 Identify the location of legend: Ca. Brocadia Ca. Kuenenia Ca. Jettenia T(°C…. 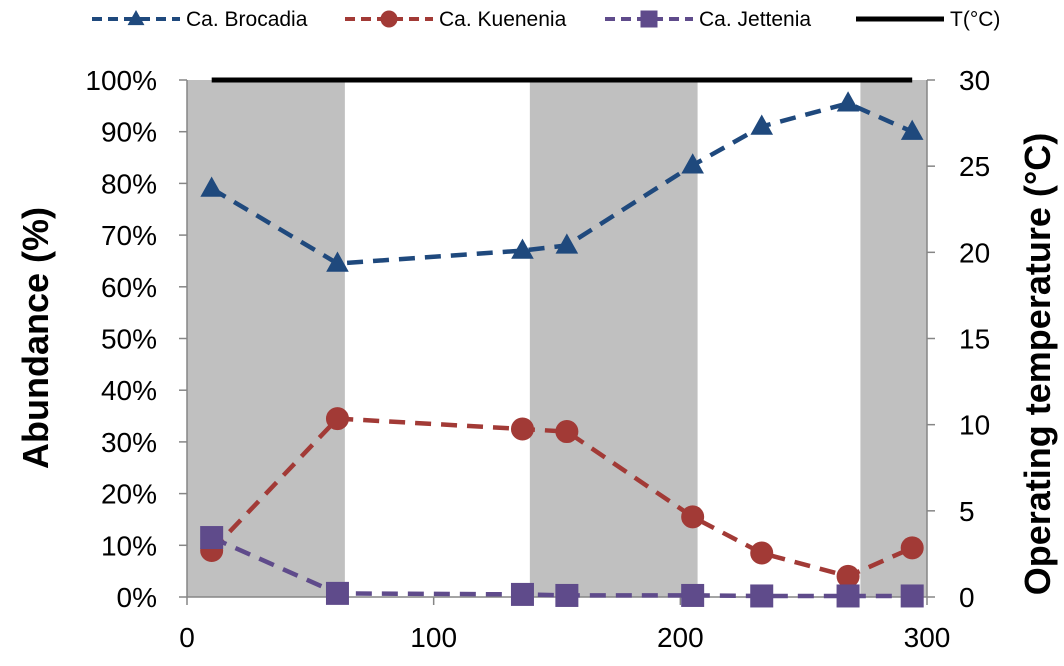
(546, 19).